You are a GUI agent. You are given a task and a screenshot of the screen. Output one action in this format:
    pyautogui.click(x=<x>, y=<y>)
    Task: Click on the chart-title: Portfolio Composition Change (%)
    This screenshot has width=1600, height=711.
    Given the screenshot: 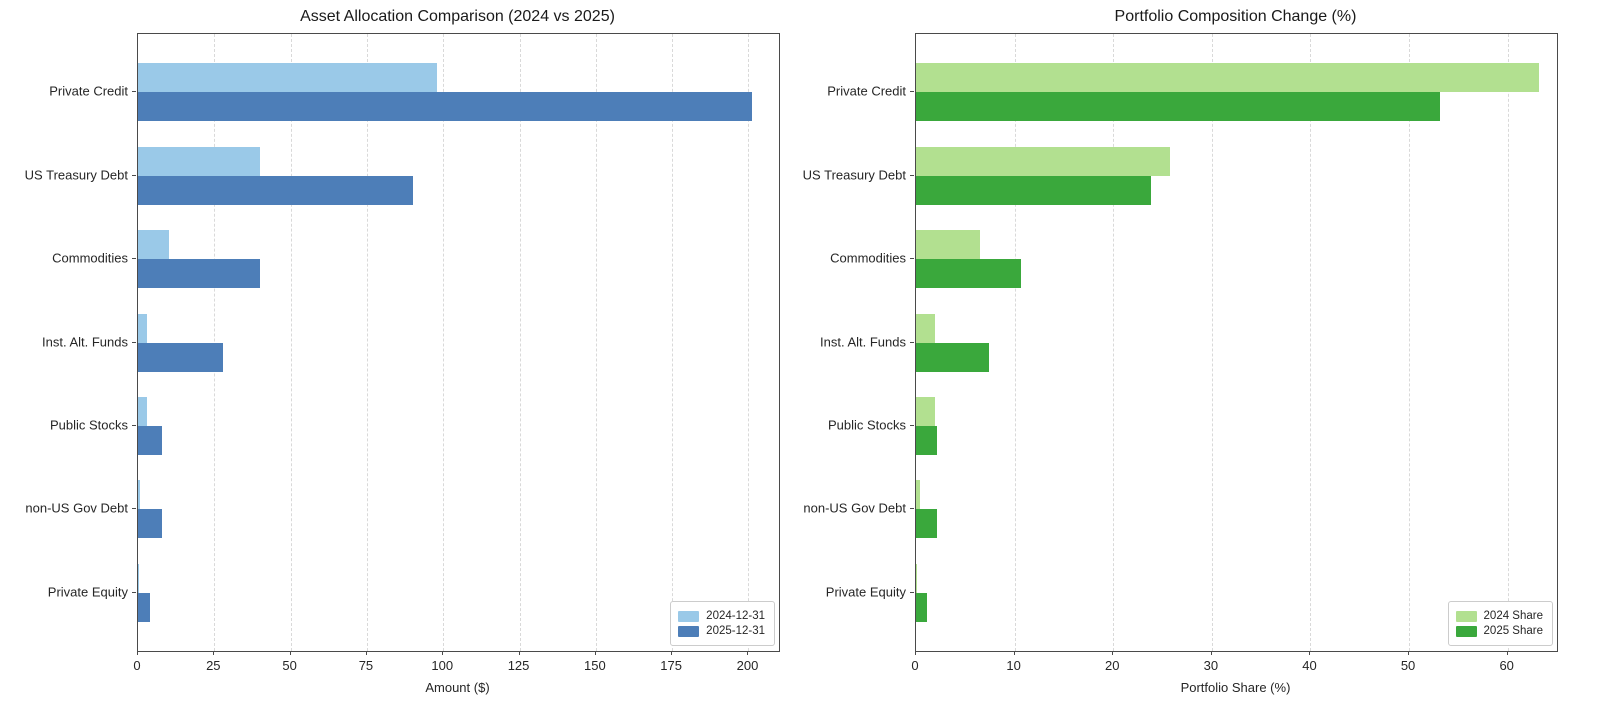 What is the action you would take?
    pyautogui.click(x=1235, y=16)
    